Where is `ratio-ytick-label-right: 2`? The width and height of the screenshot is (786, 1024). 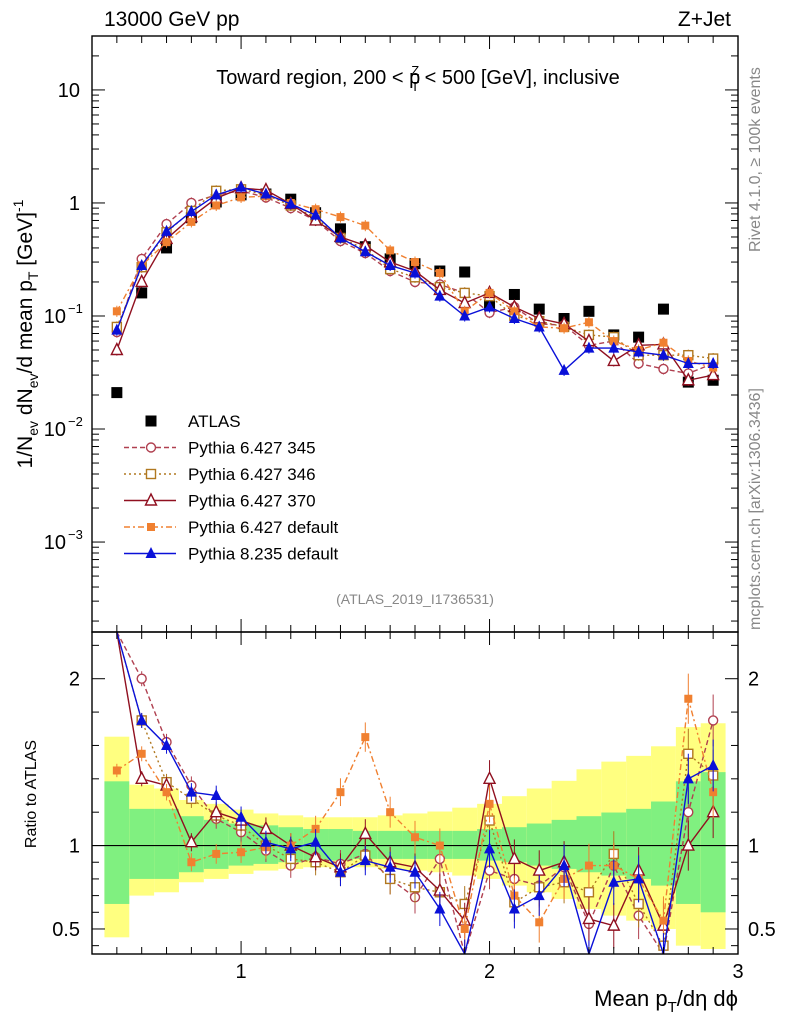
ratio-ytick-label-right: 2 is located at coordinates (753, 680).